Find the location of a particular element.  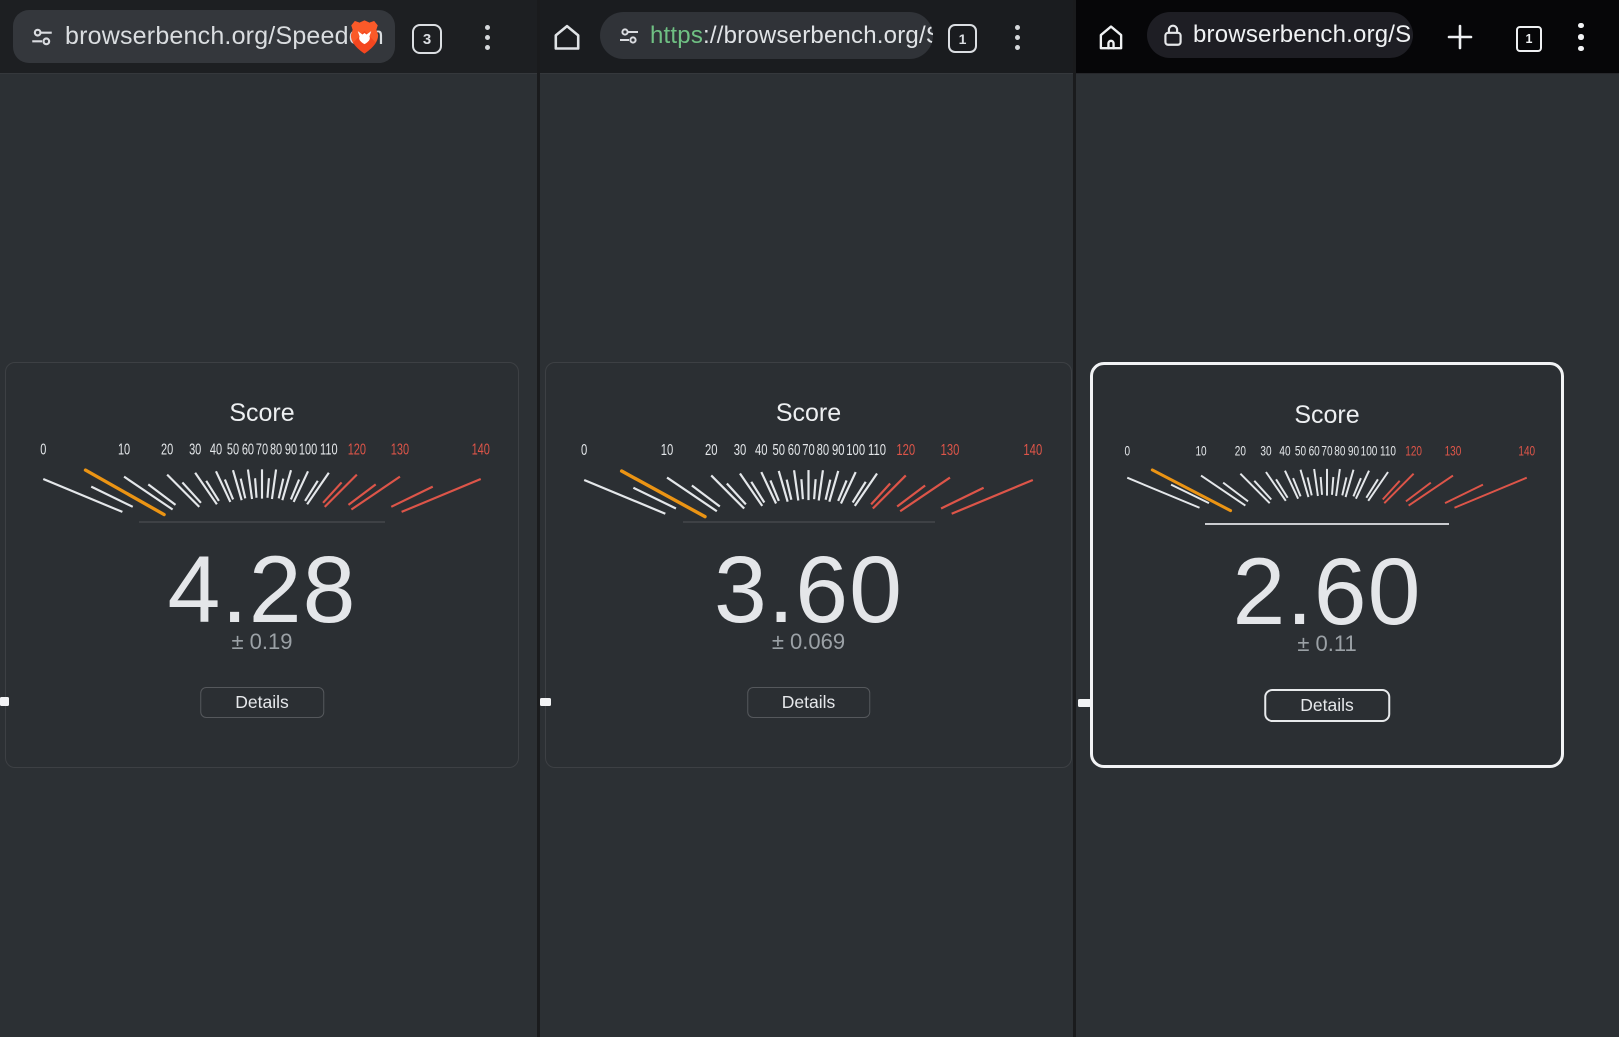

firefox-toolbar: browserbench.org/Sp 1 is located at coordinates (1347, 37).